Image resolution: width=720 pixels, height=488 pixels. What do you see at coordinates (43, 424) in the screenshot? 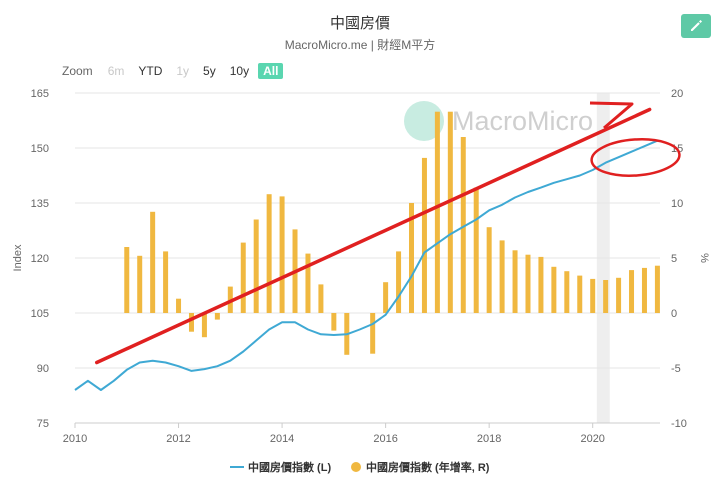
I see `y-left-tick-label: 75` at bounding box center [43, 424].